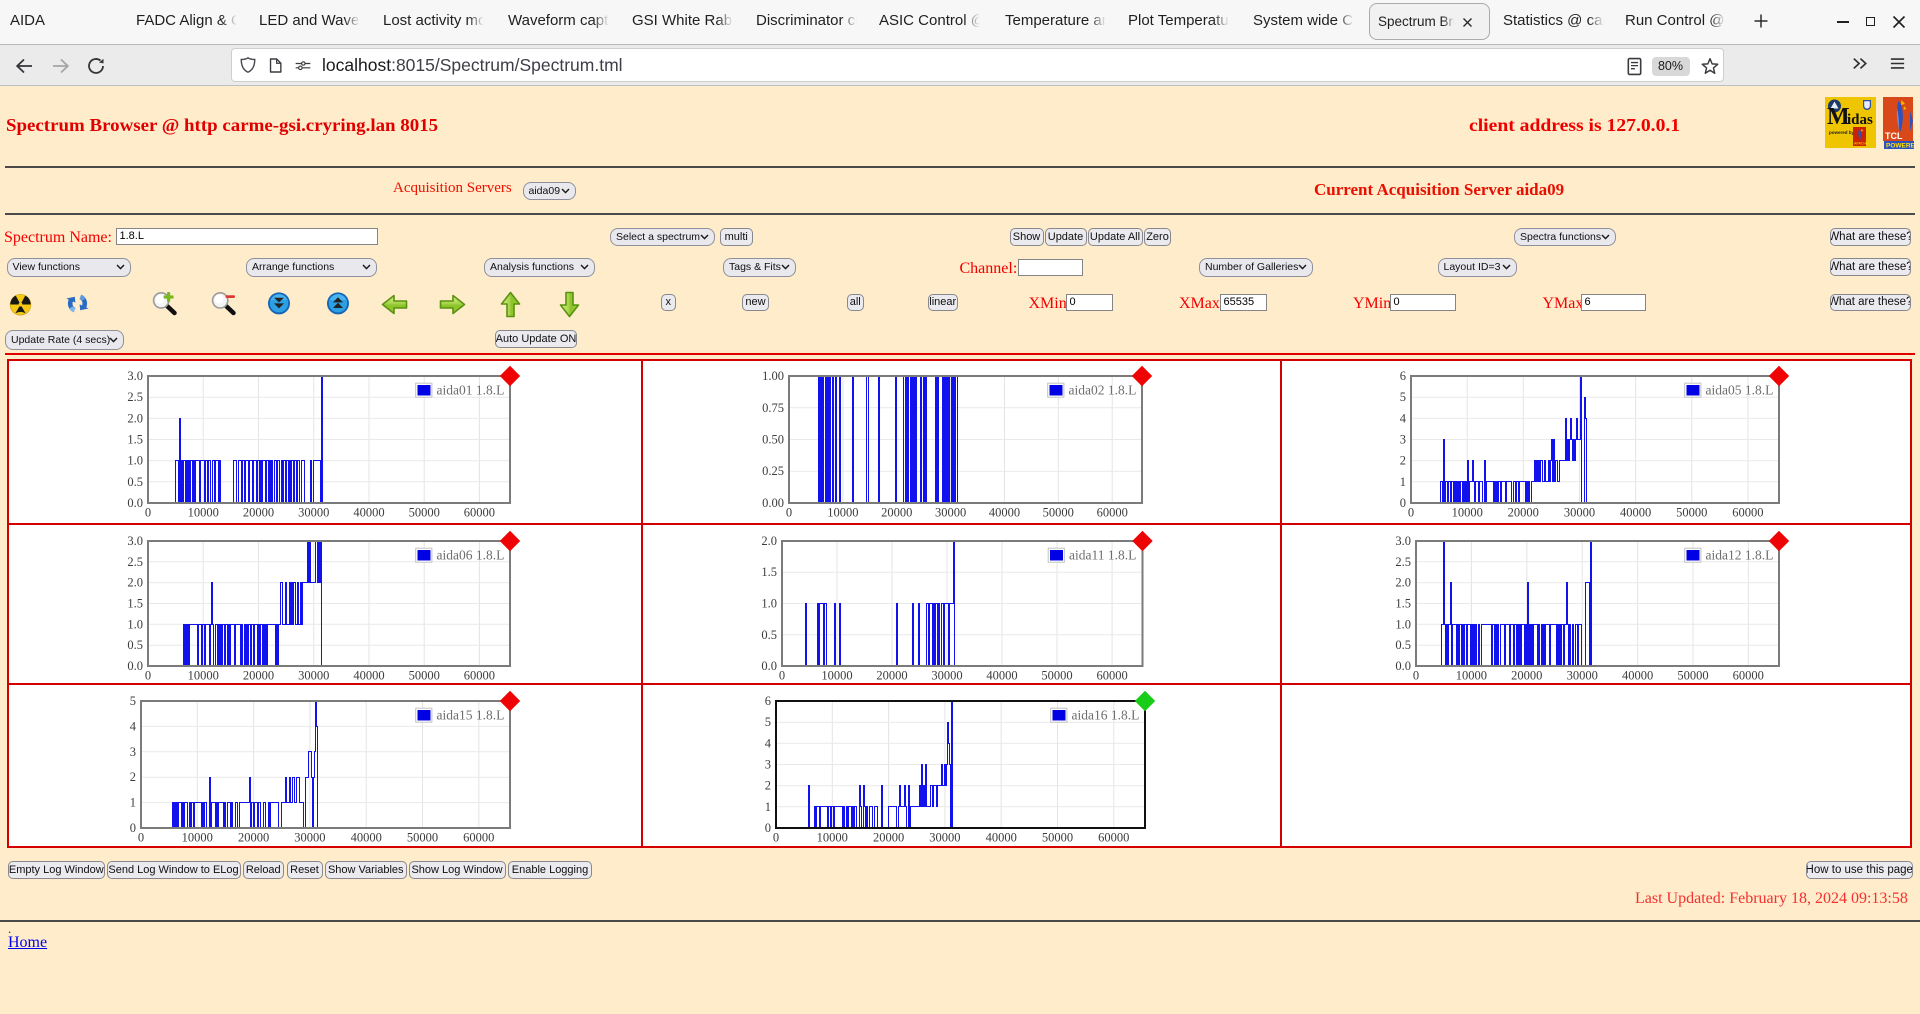  Describe the element at coordinates (1106, 714) in the screenshot. I see `svg-text: aida16 1.8.L` at that location.